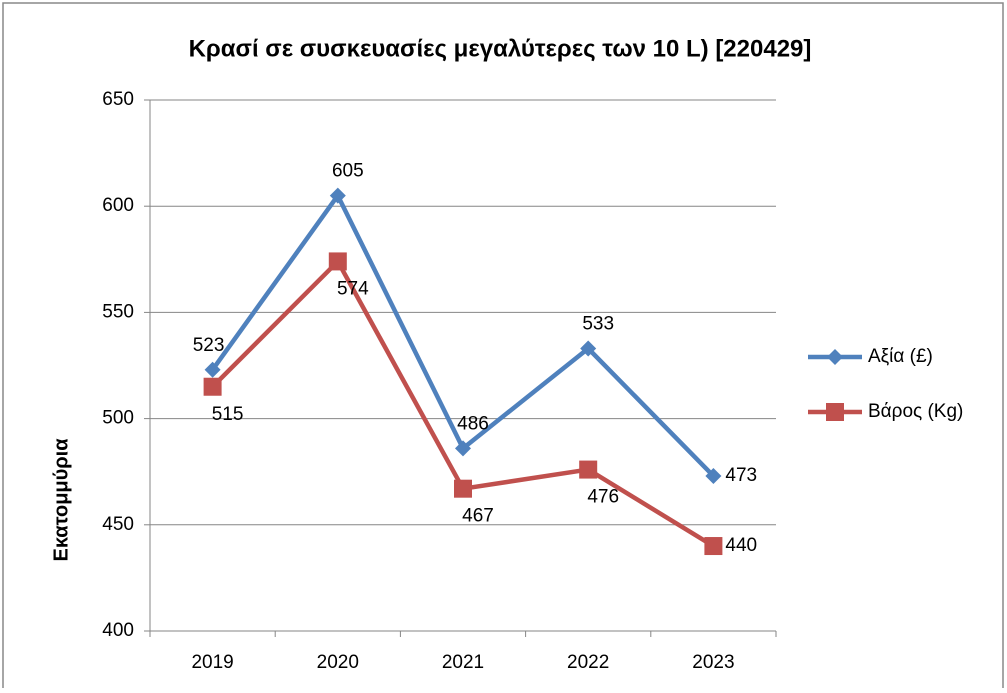  What do you see at coordinates (212, 662) in the screenshot?
I see `x-tick-label: 2019` at bounding box center [212, 662].